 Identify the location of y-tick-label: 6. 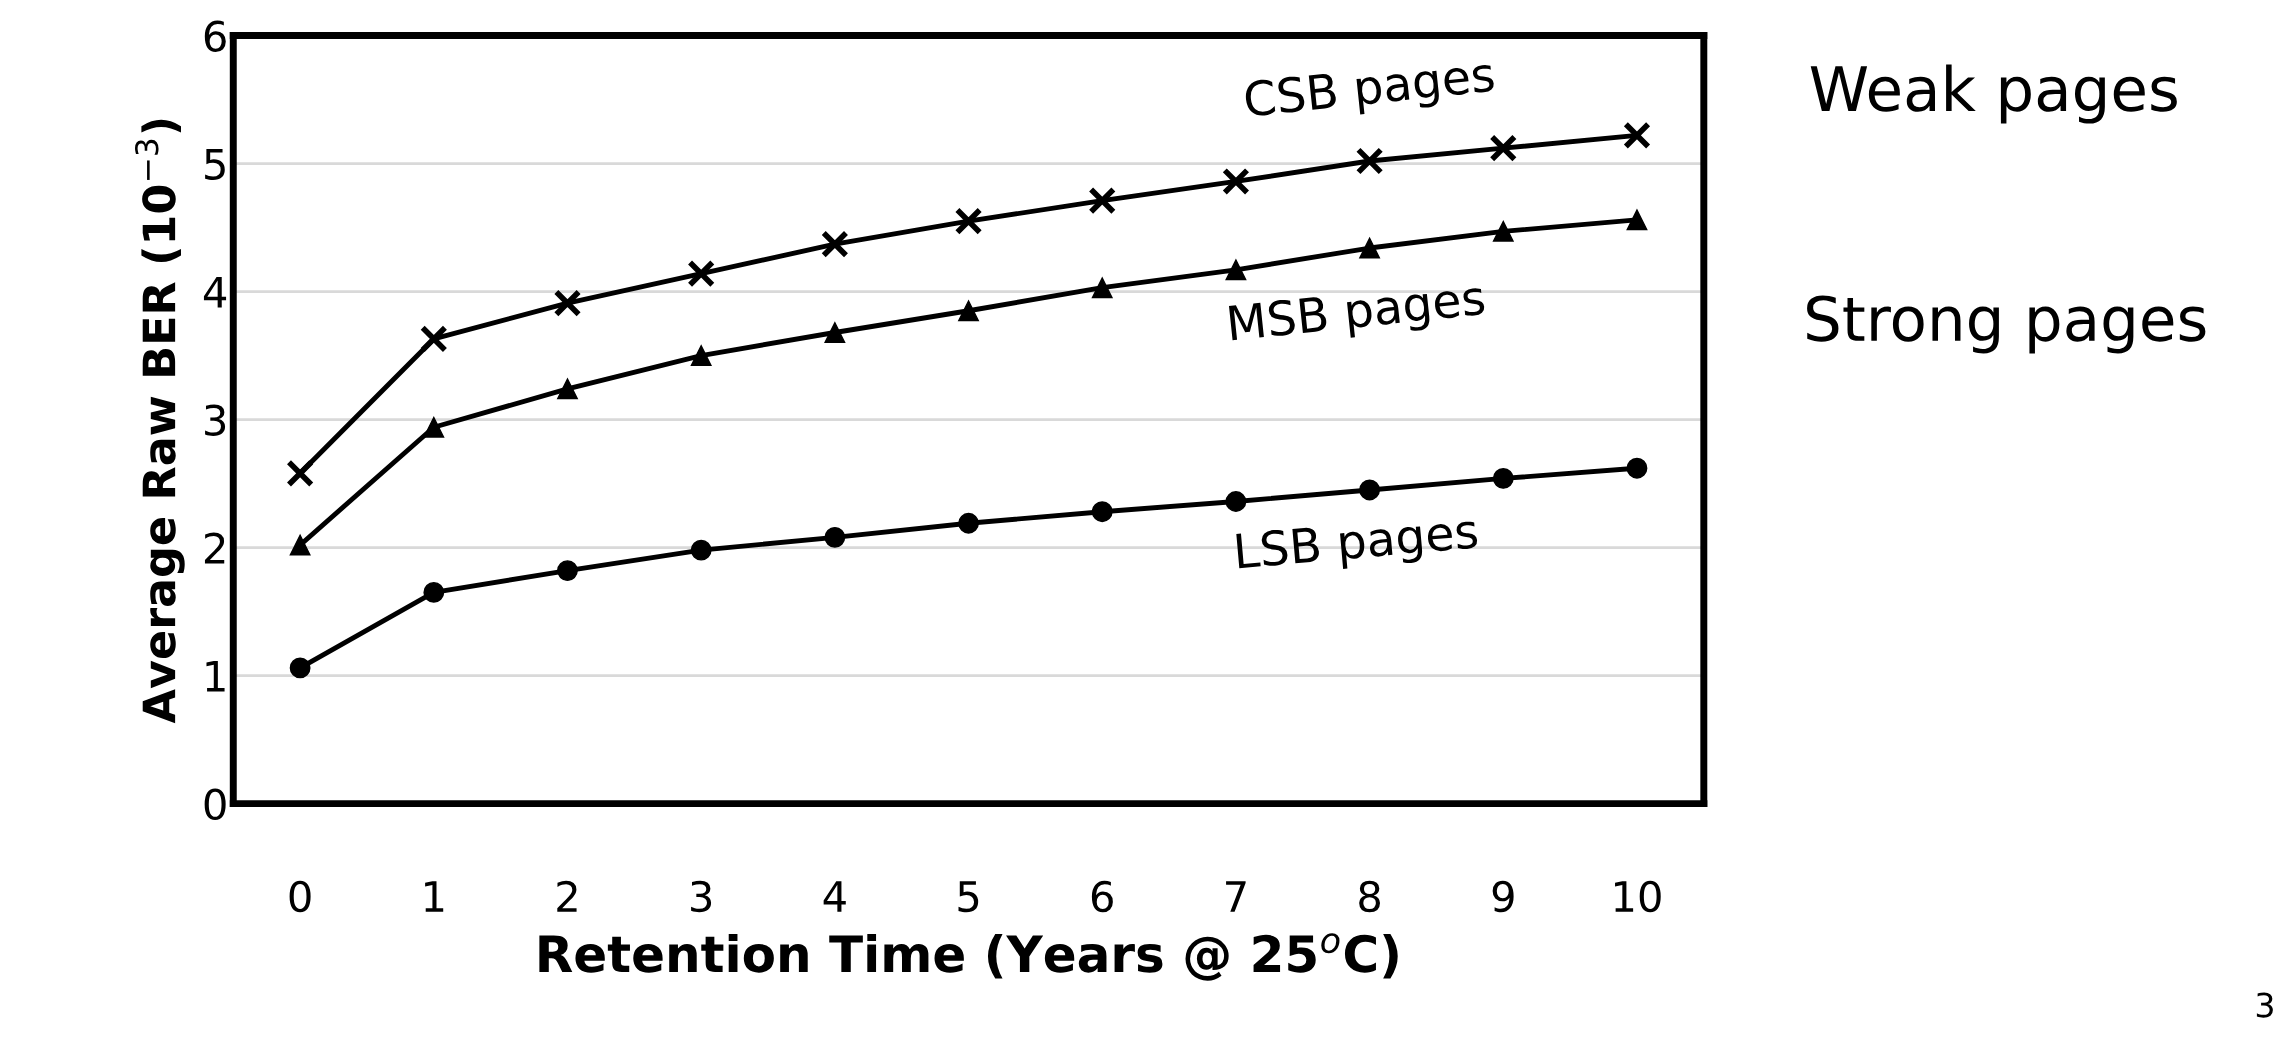
(215, 36).